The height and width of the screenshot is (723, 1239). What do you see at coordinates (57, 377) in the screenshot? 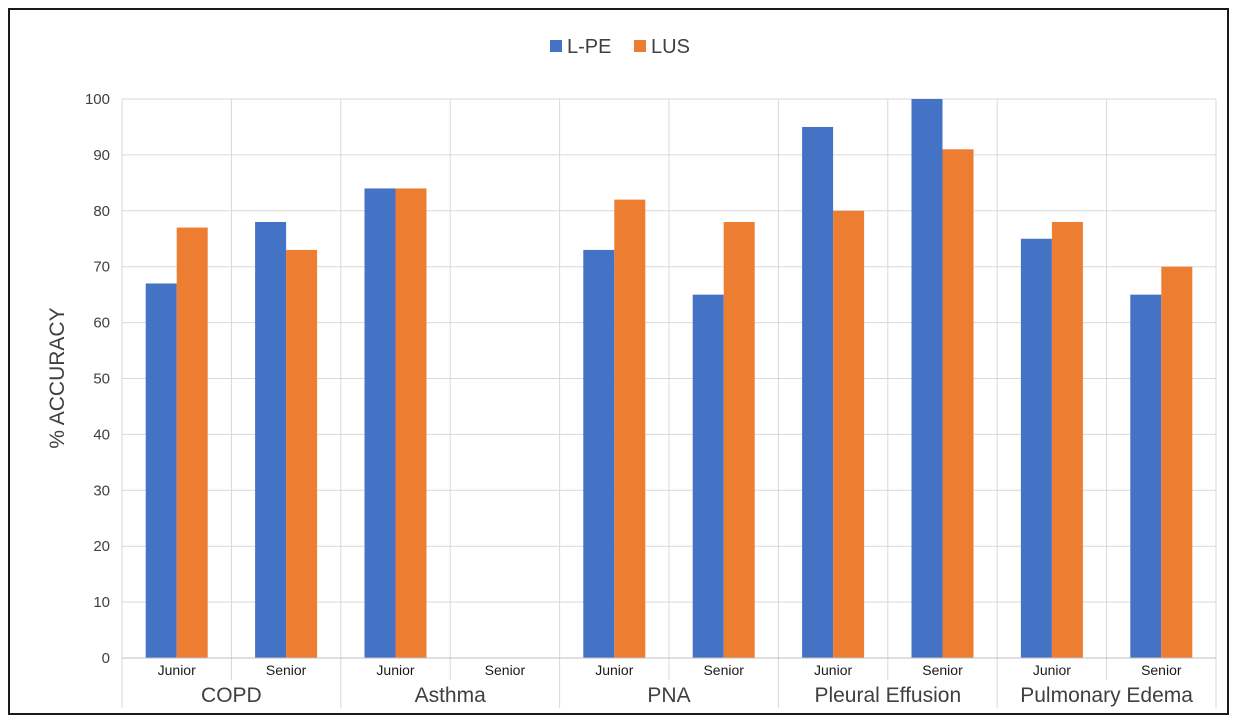
I see `y-axis-label: % ACCURACY` at bounding box center [57, 377].